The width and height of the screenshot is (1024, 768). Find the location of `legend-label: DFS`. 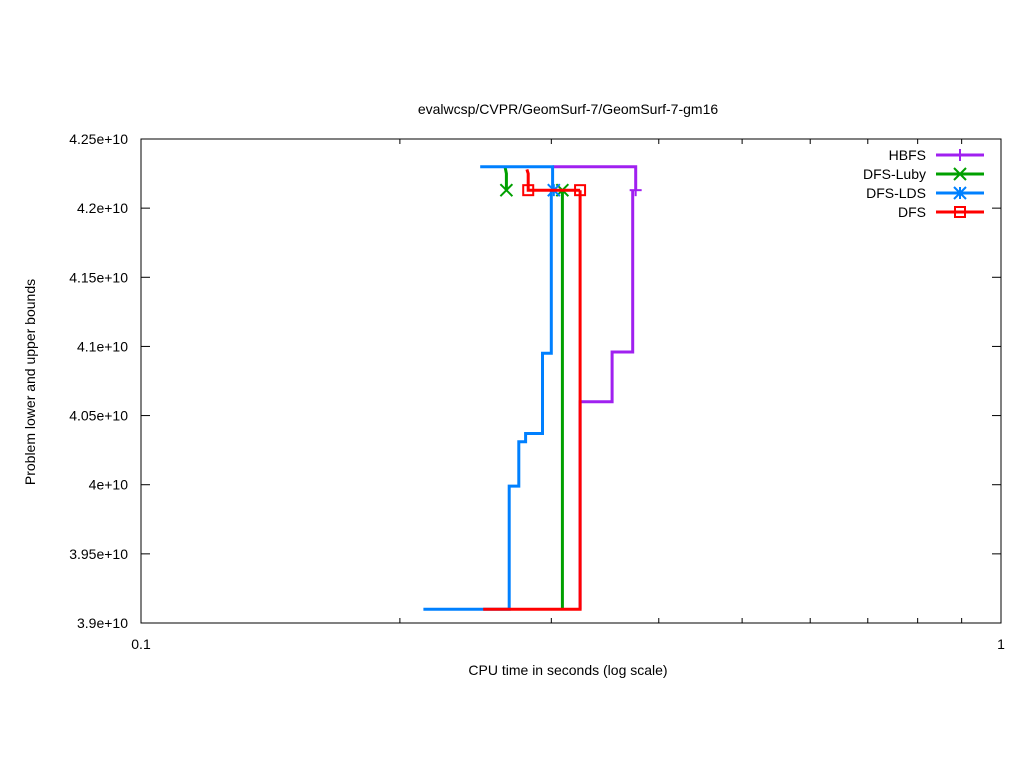

legend-label: DFS is located at coordinates (912, 212).